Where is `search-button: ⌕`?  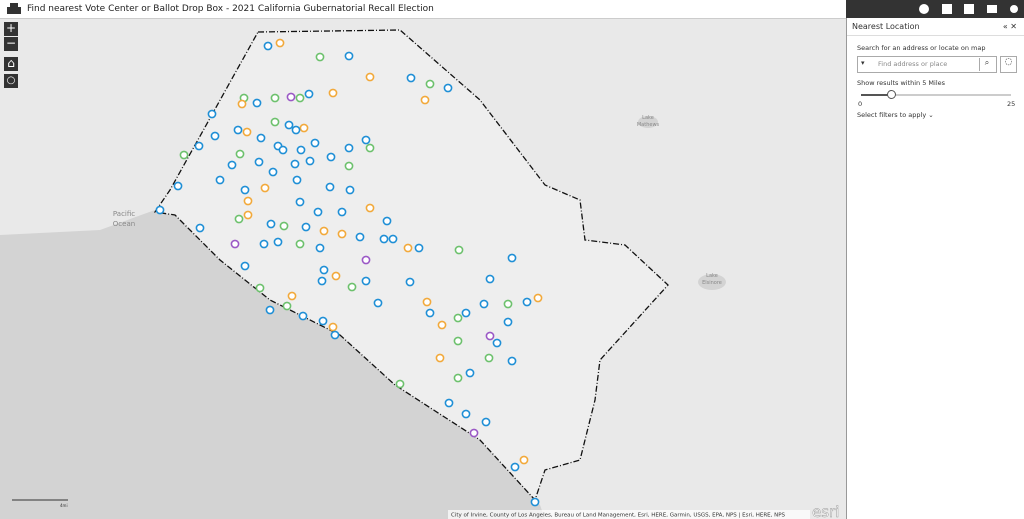 search-button: ⌕ is located at coordinates (986, 64).